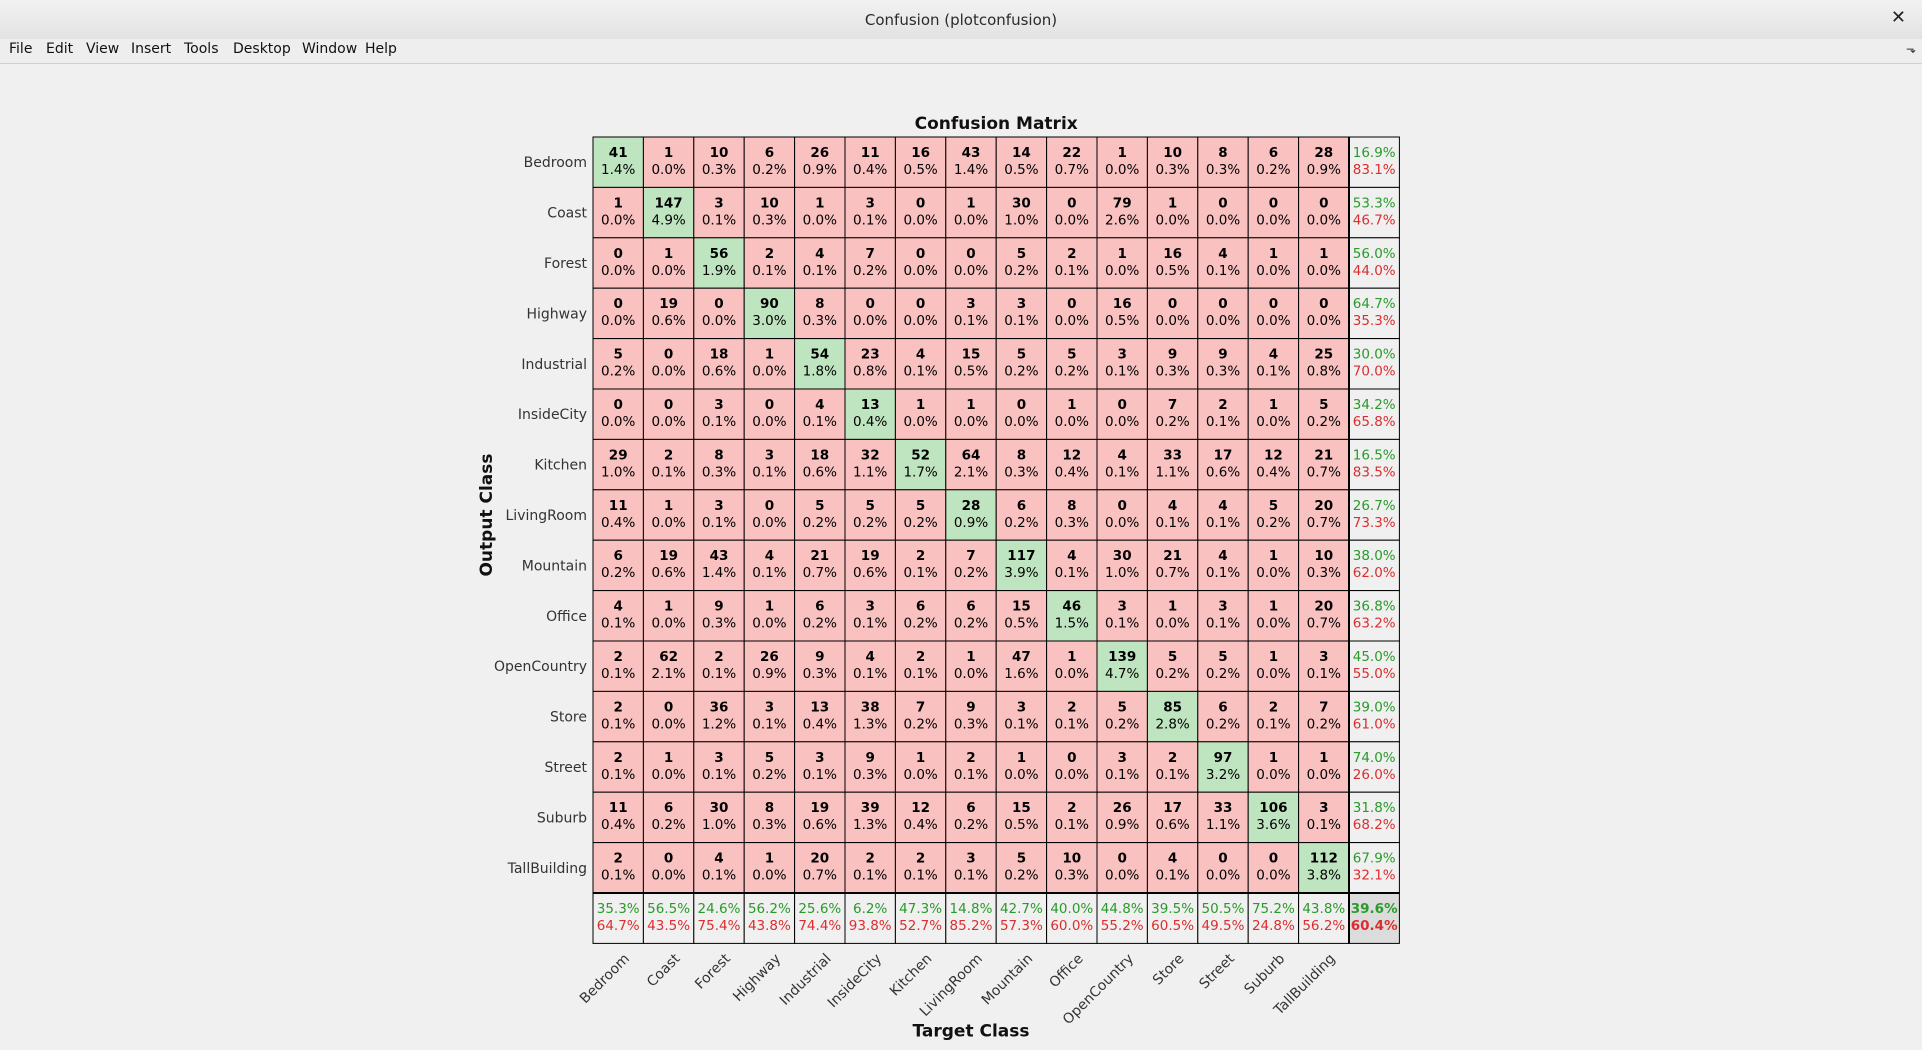 The height and width of the screenshot is (1050, 1922). Describe the element at coordinates (719, 926) in the screenshot. I see `col-error-label: 75.4%` at that location.